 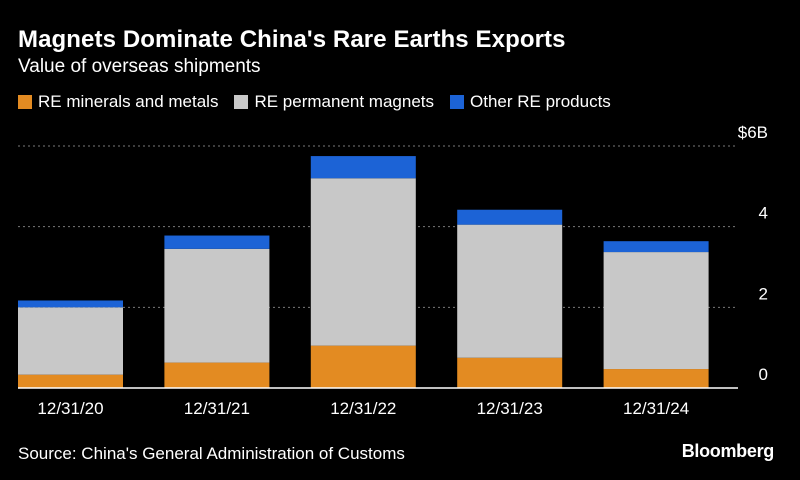 What do you see at coordinates (753, 132) in the screenshot?
I see `y-tick-label: $6B` at bounding box center [753, 132].